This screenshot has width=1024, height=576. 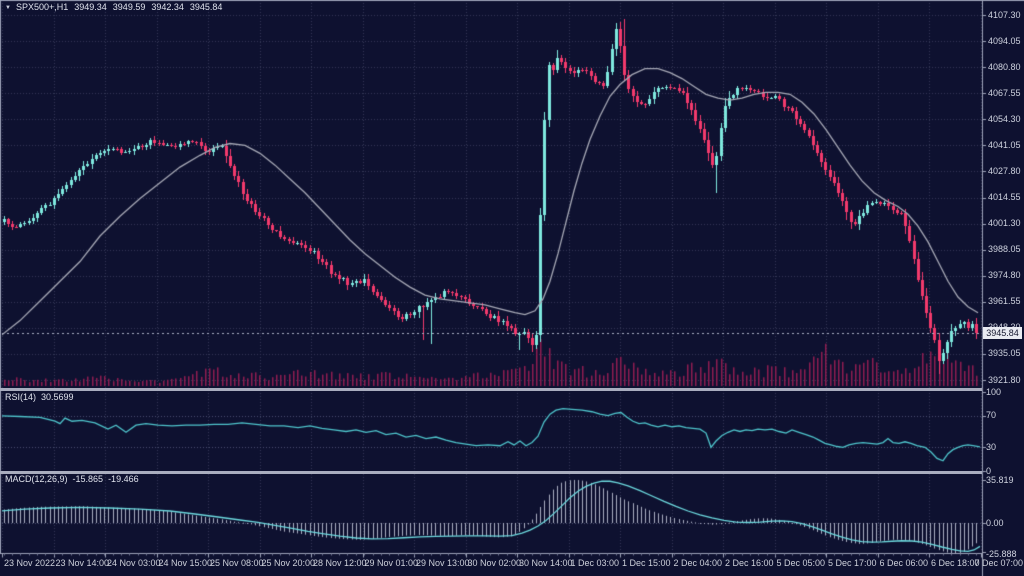 I want to click on price-tick-label: 3988.05, so click(x=1004, y=249).